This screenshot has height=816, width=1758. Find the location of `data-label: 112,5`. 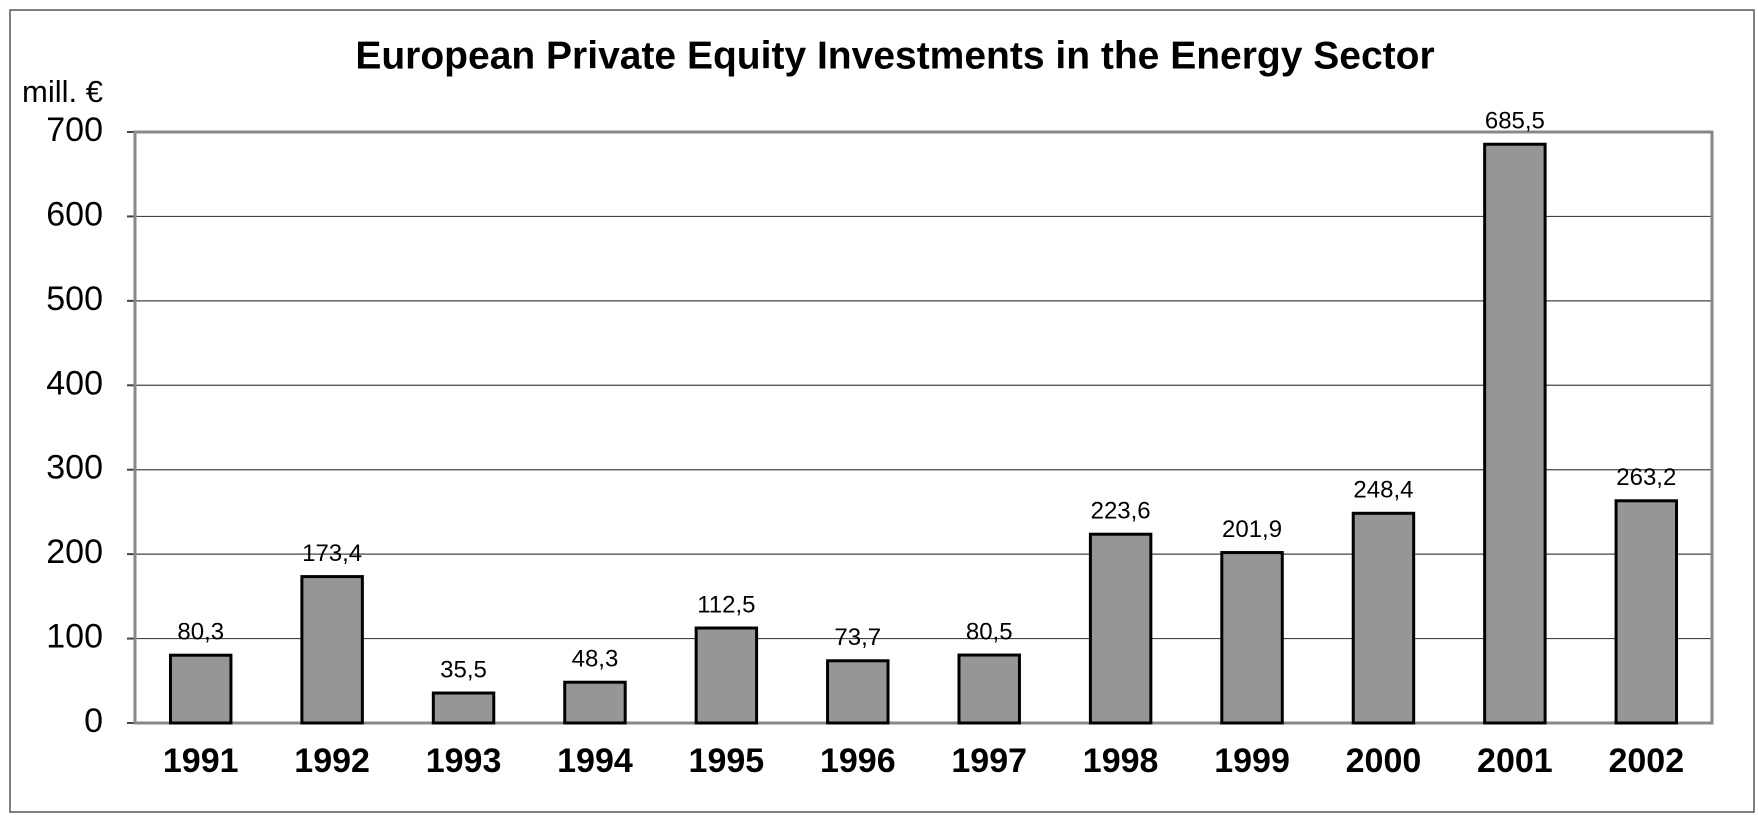

data-label: 112,5 is located at coordinates (726, 604).